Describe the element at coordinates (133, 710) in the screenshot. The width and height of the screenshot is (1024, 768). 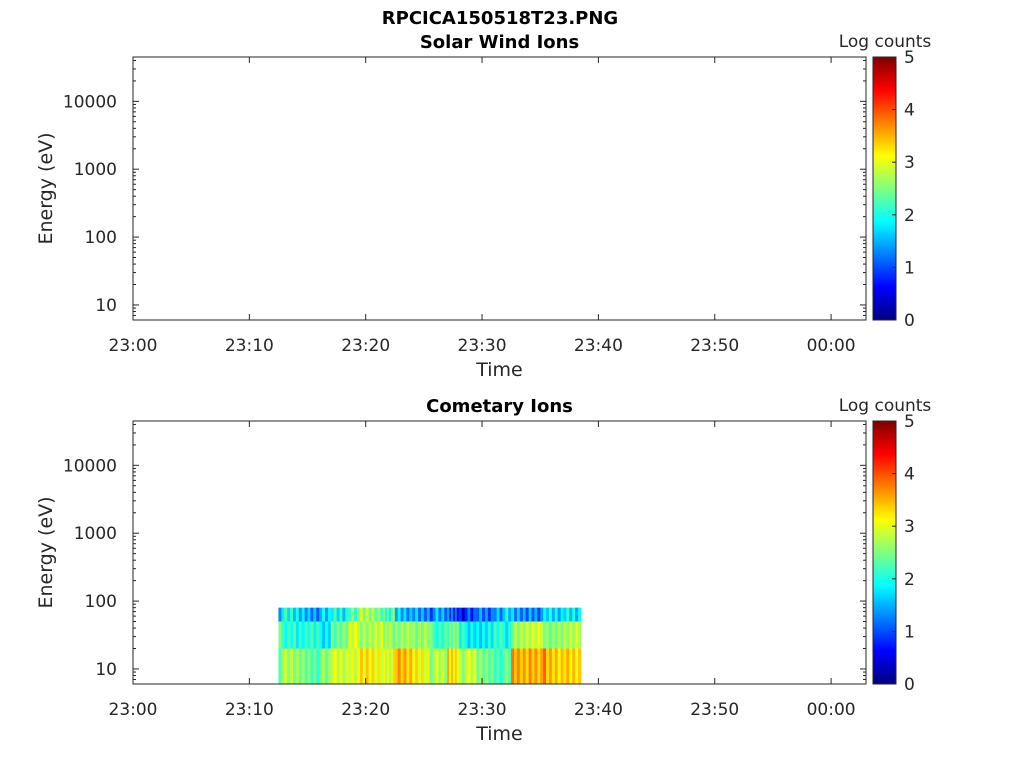
I see `x-tick-label: 23:00` at that location.